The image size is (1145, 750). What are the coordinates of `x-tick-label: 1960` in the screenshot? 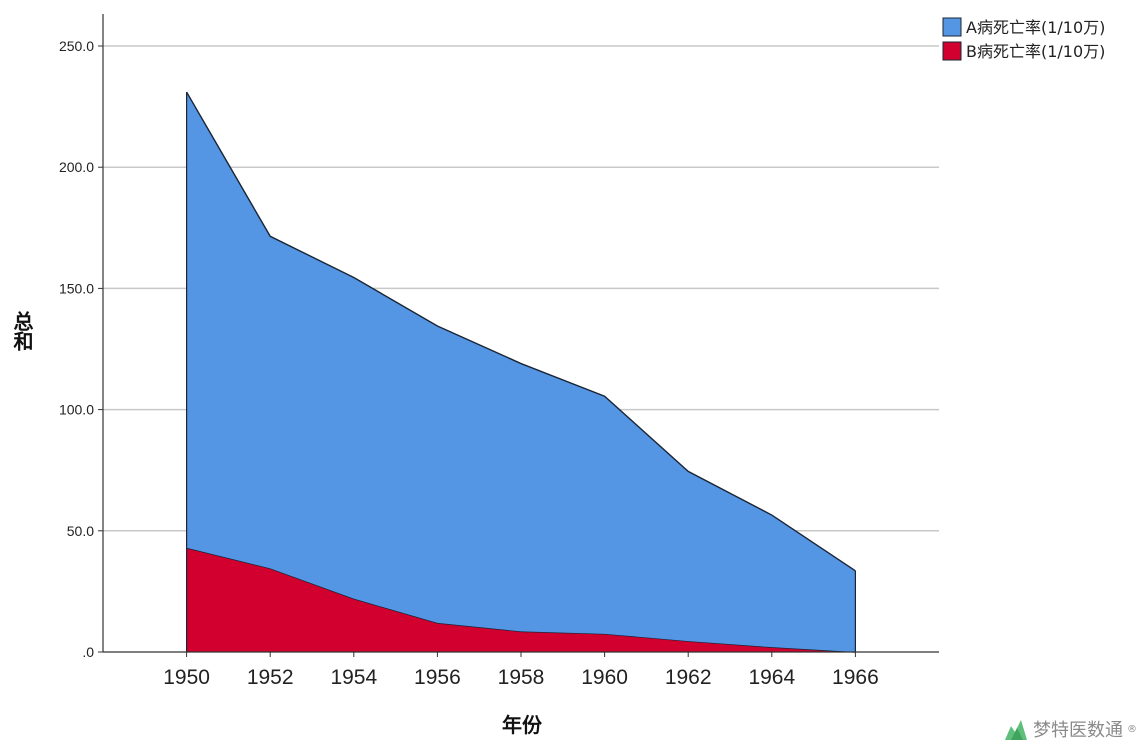 It's located at (604, 677).